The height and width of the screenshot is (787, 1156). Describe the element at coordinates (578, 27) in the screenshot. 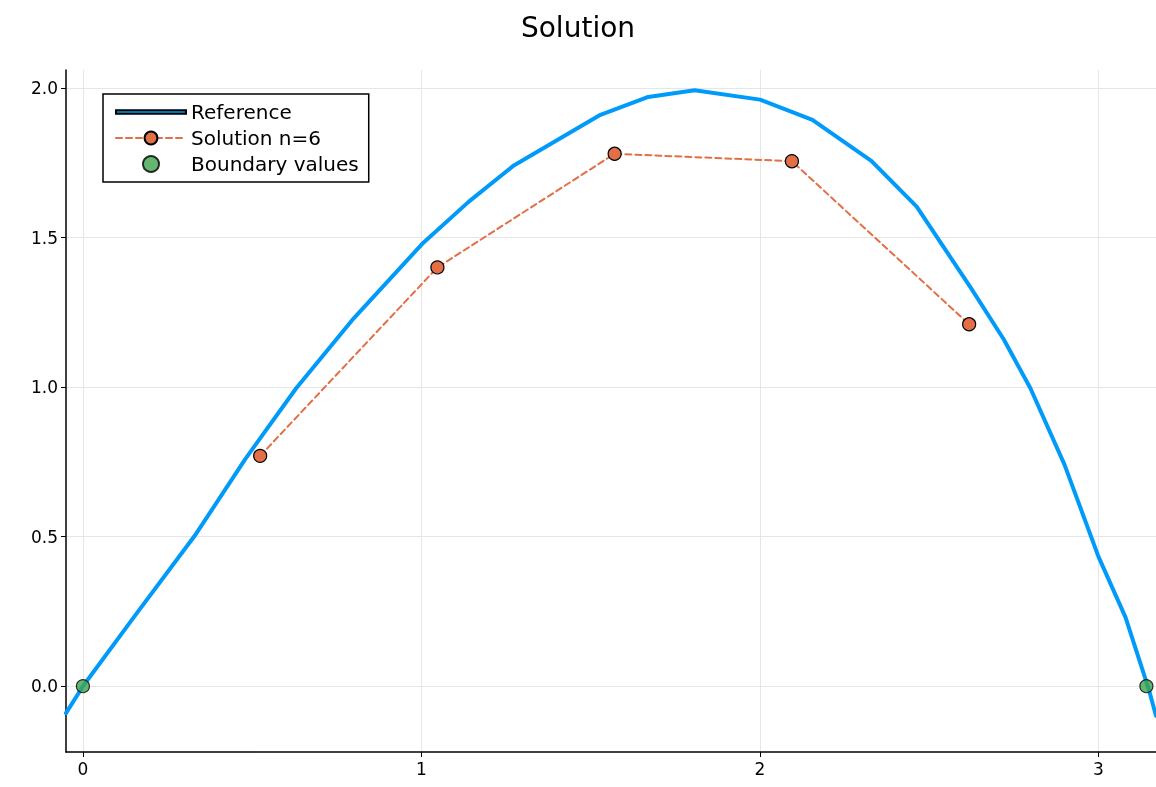

I see `chart-title: Solution` at that location.